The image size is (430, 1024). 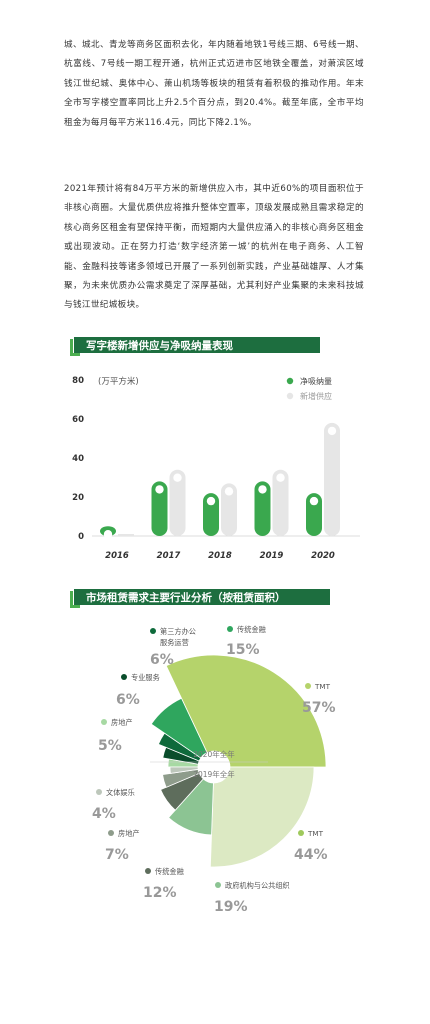 I want to click on section-title-demand: 市场租赁需求主要行业分析（按租赁面积）, so click(x=200, y=598).